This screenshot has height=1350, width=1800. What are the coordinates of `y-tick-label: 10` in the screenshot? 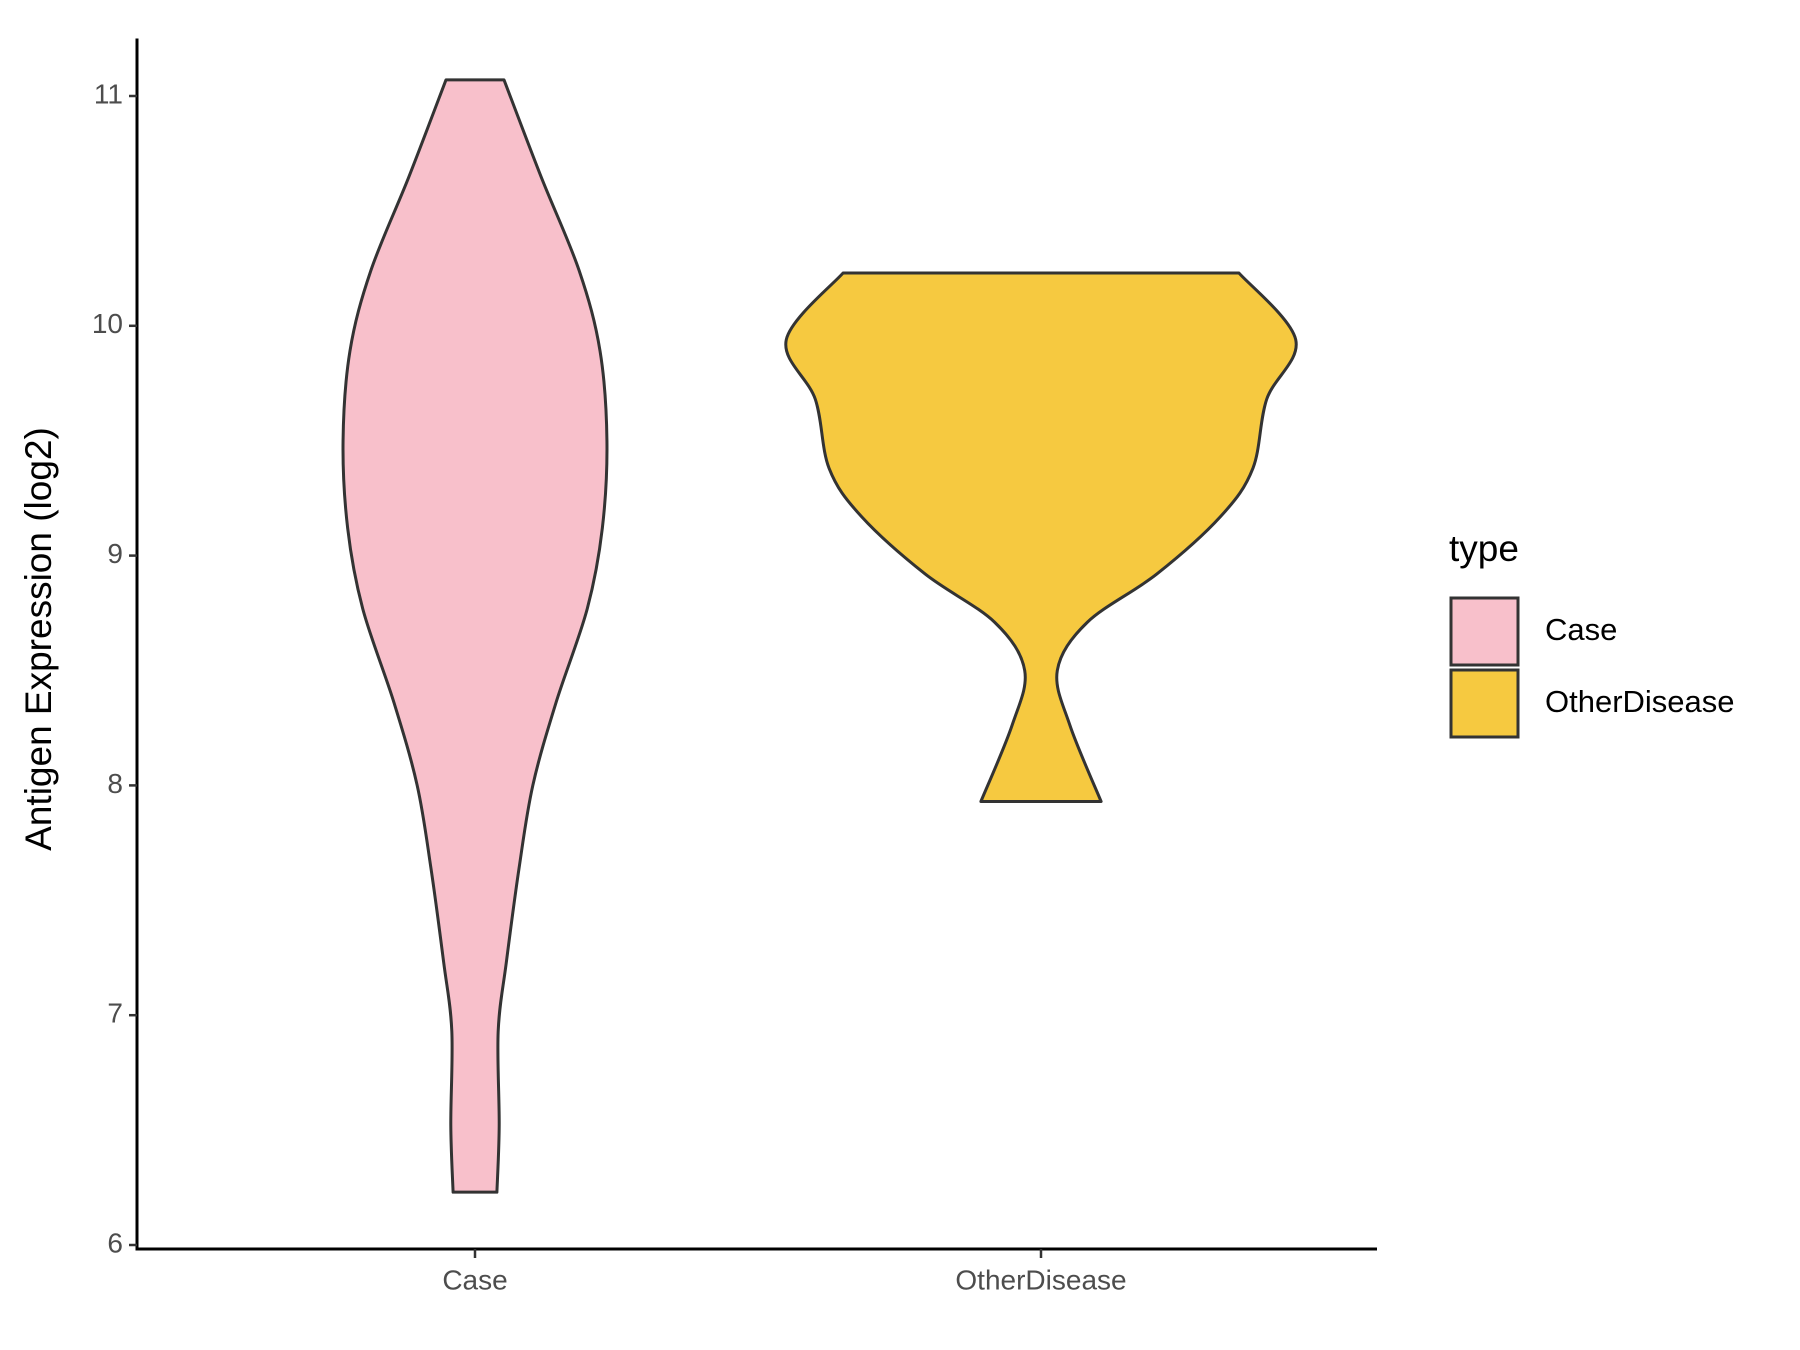 It's located at (107, 323).